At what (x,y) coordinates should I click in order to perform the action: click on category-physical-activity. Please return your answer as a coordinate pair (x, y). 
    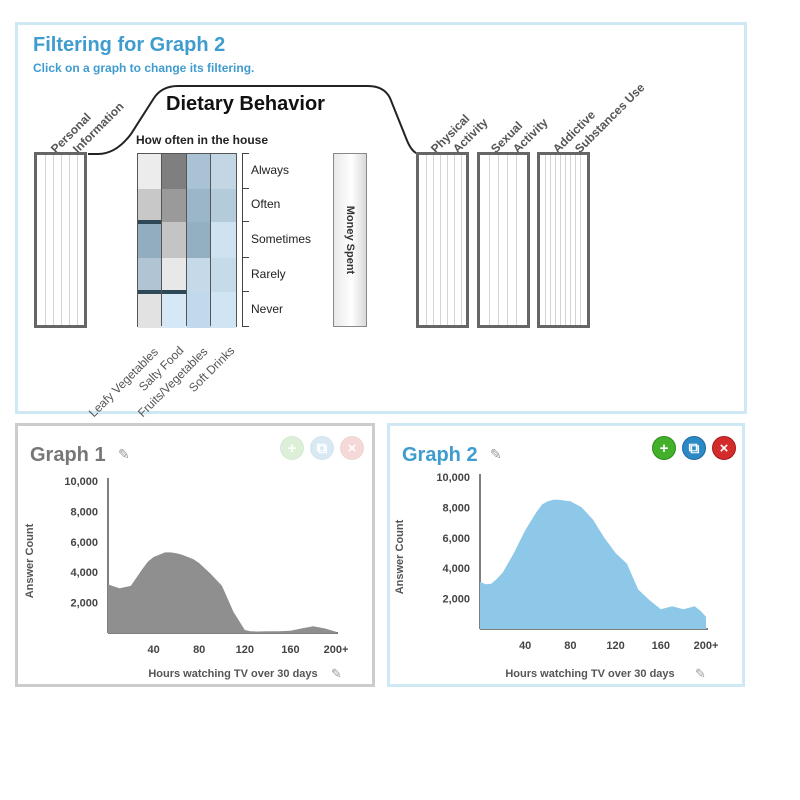
    Looking at the image, I should click on (442, 240).